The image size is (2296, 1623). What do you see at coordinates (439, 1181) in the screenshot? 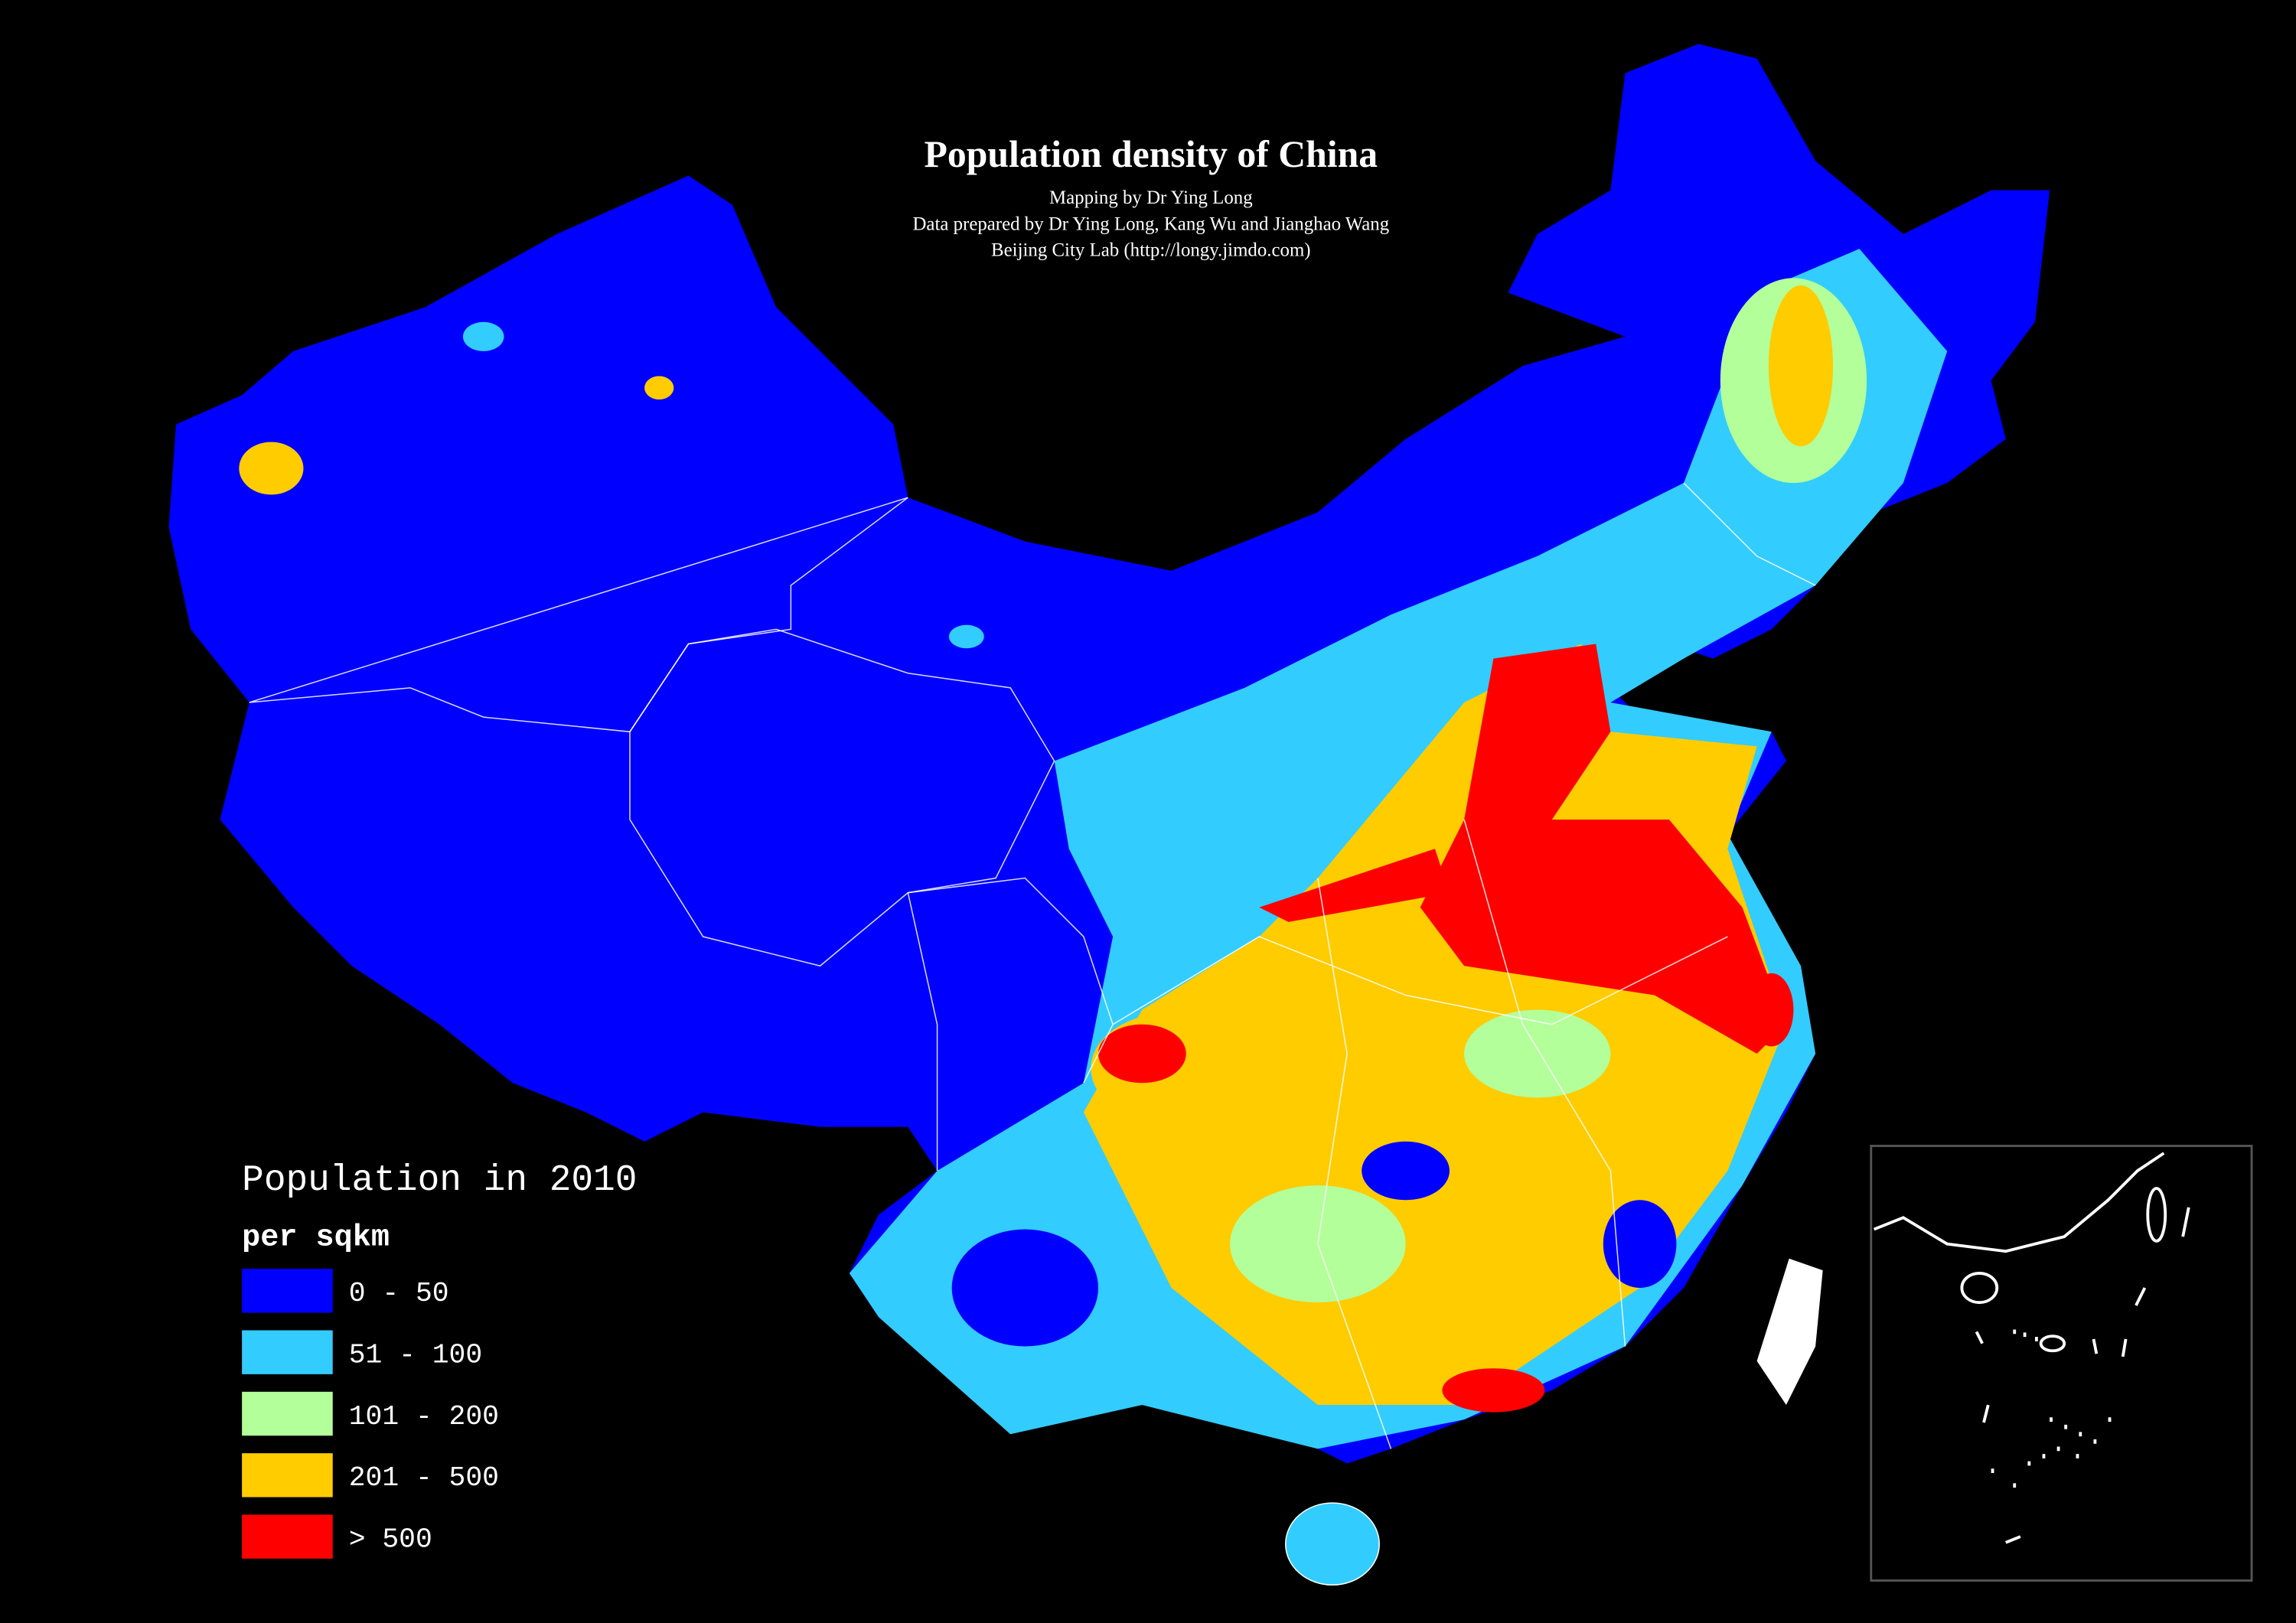
I see `legend-title: Population in 2010` at bounding box center [439, 1181].